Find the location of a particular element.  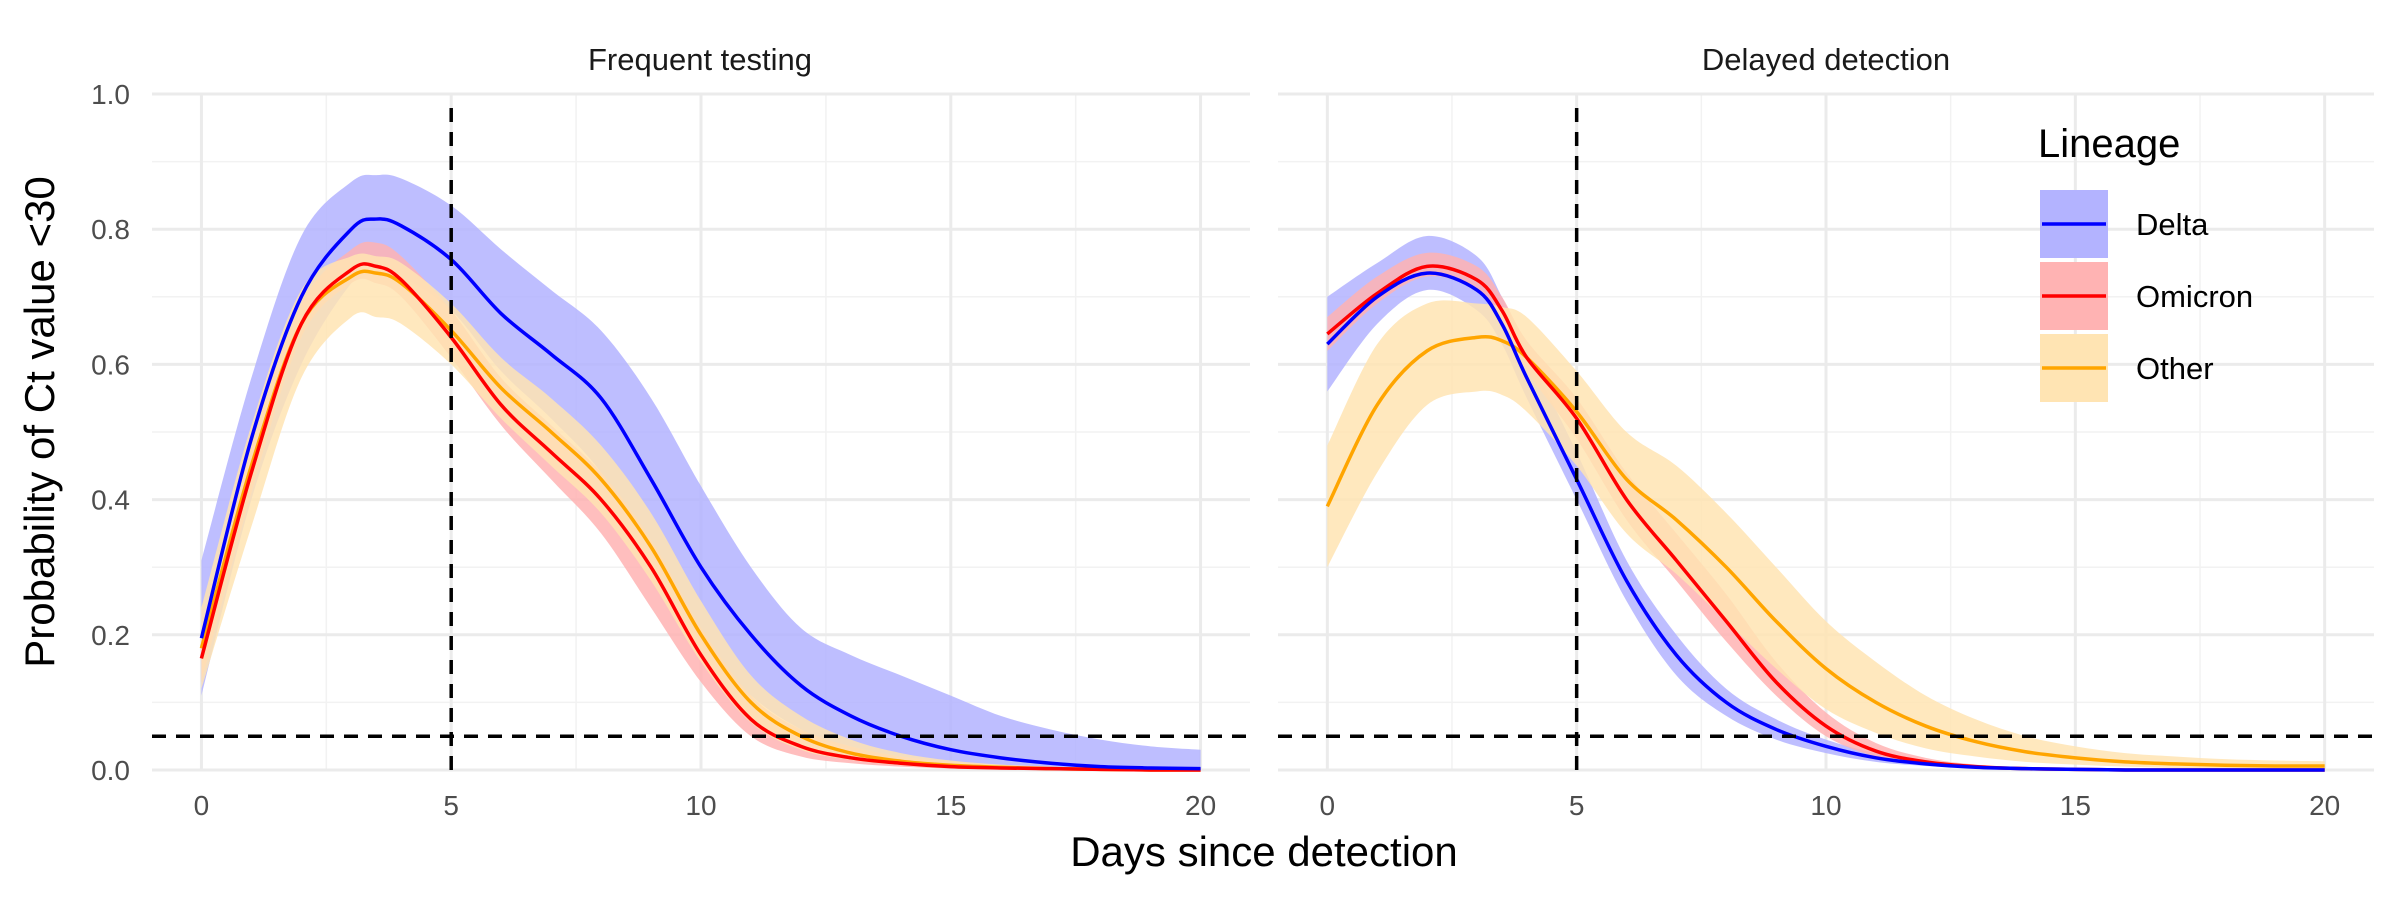

panel-title-frequent-testing: Frequent testing is located at coordinates (700, 59).